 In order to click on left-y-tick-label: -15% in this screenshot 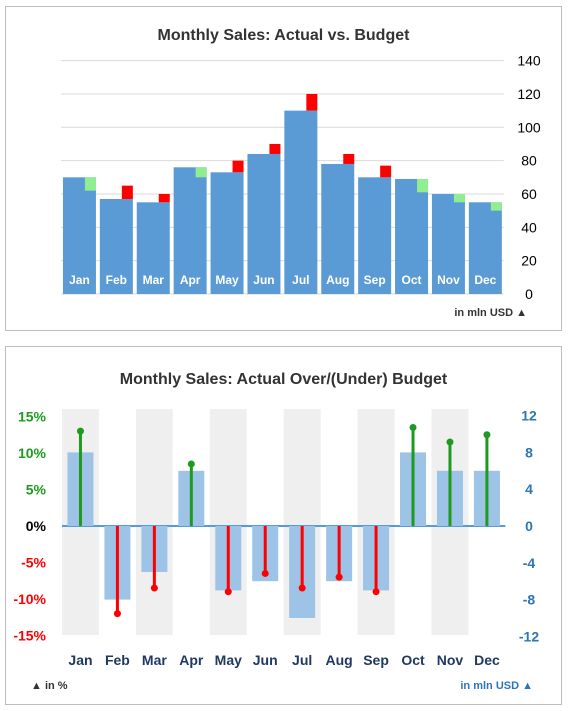, I will do `click(29, 636)`.